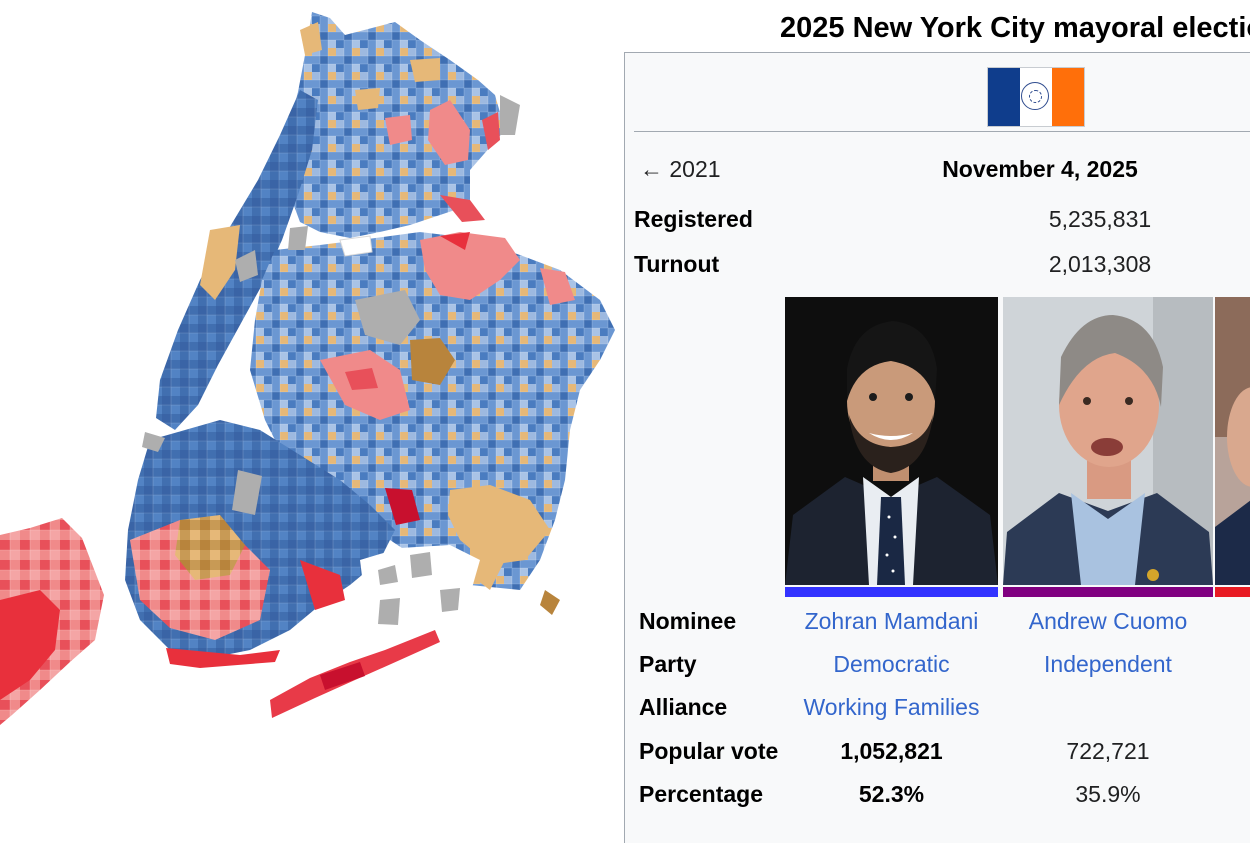  What do you see at coordinates (683, 707) in the screenshot?
I see `row-label-alliance: Alliance` at bounding box center [683, 707].